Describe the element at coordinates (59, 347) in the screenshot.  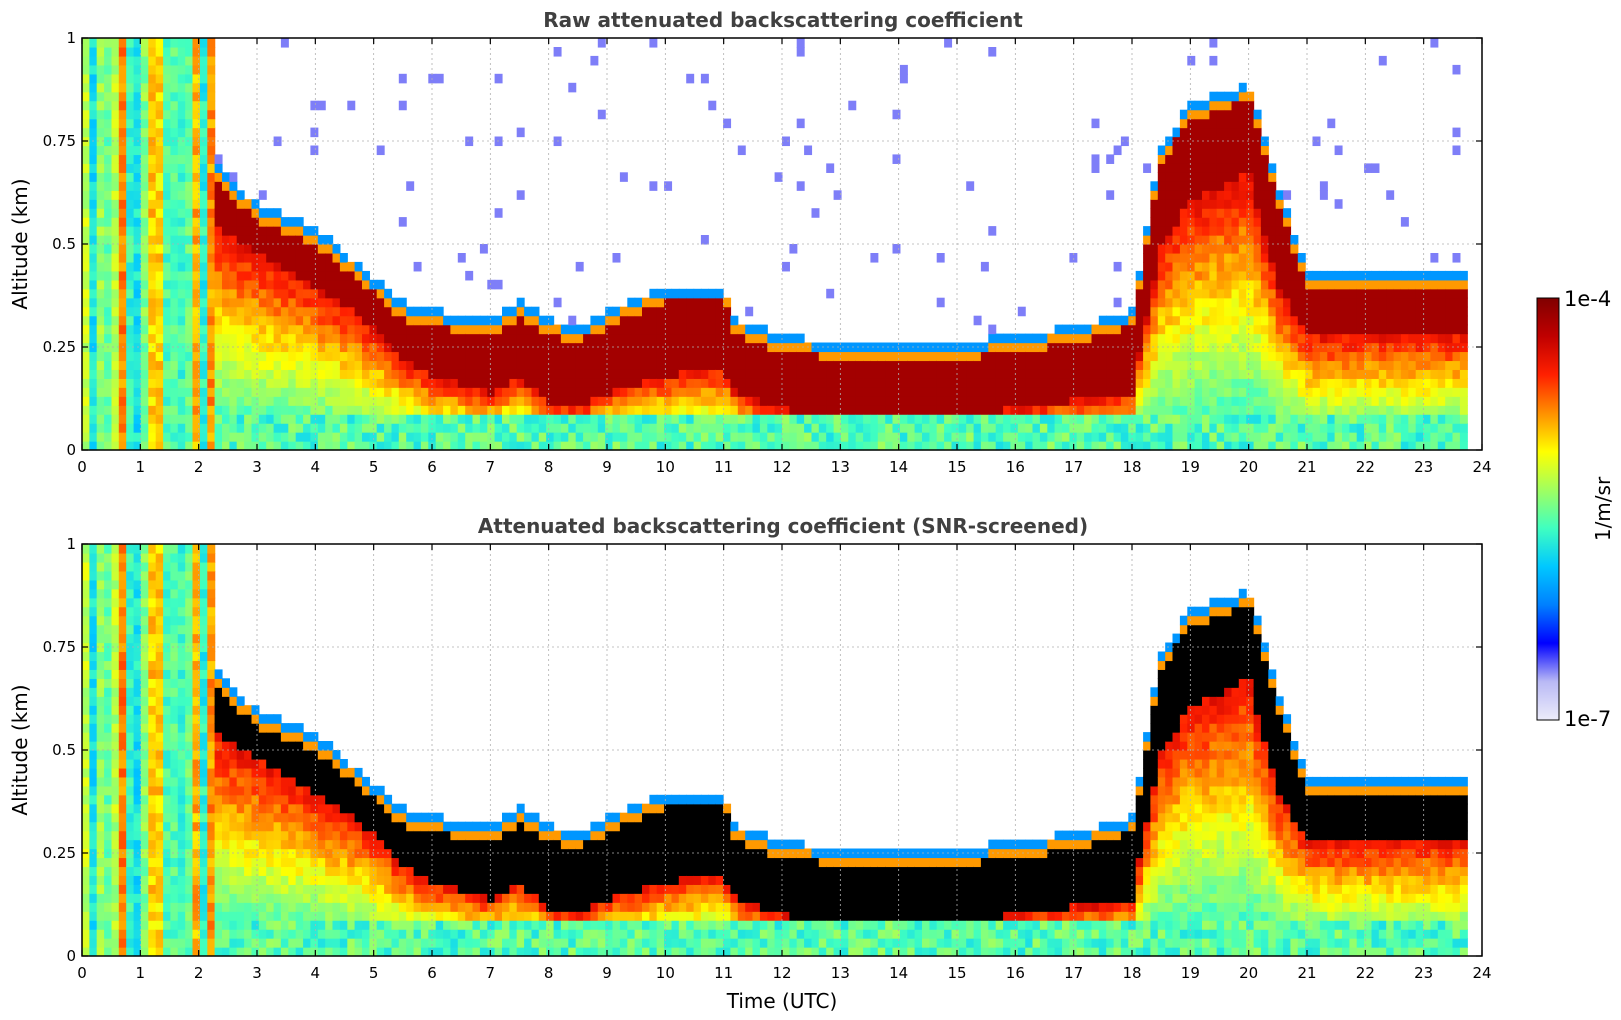
I see `y-tick-label: 0.25` at that location.